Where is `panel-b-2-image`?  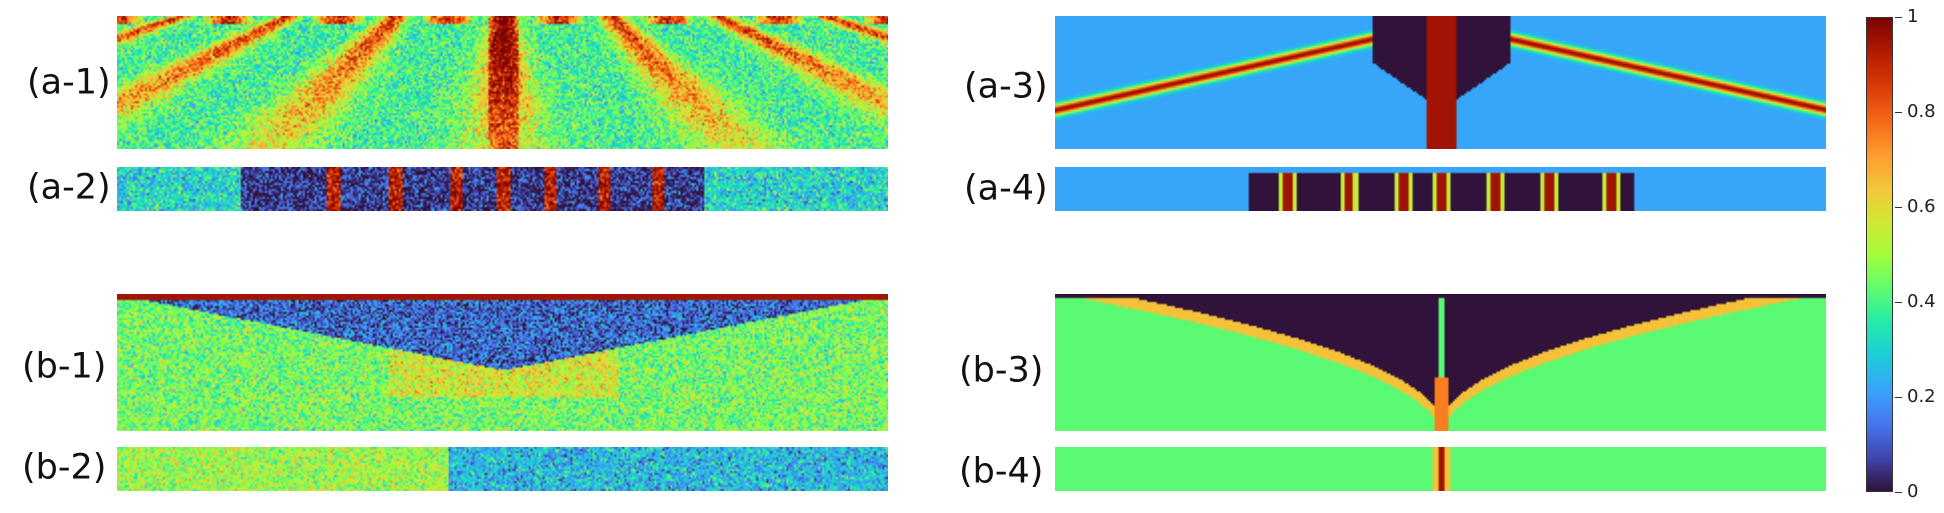 panel-b-2-image is located at coordinates (502, 469).